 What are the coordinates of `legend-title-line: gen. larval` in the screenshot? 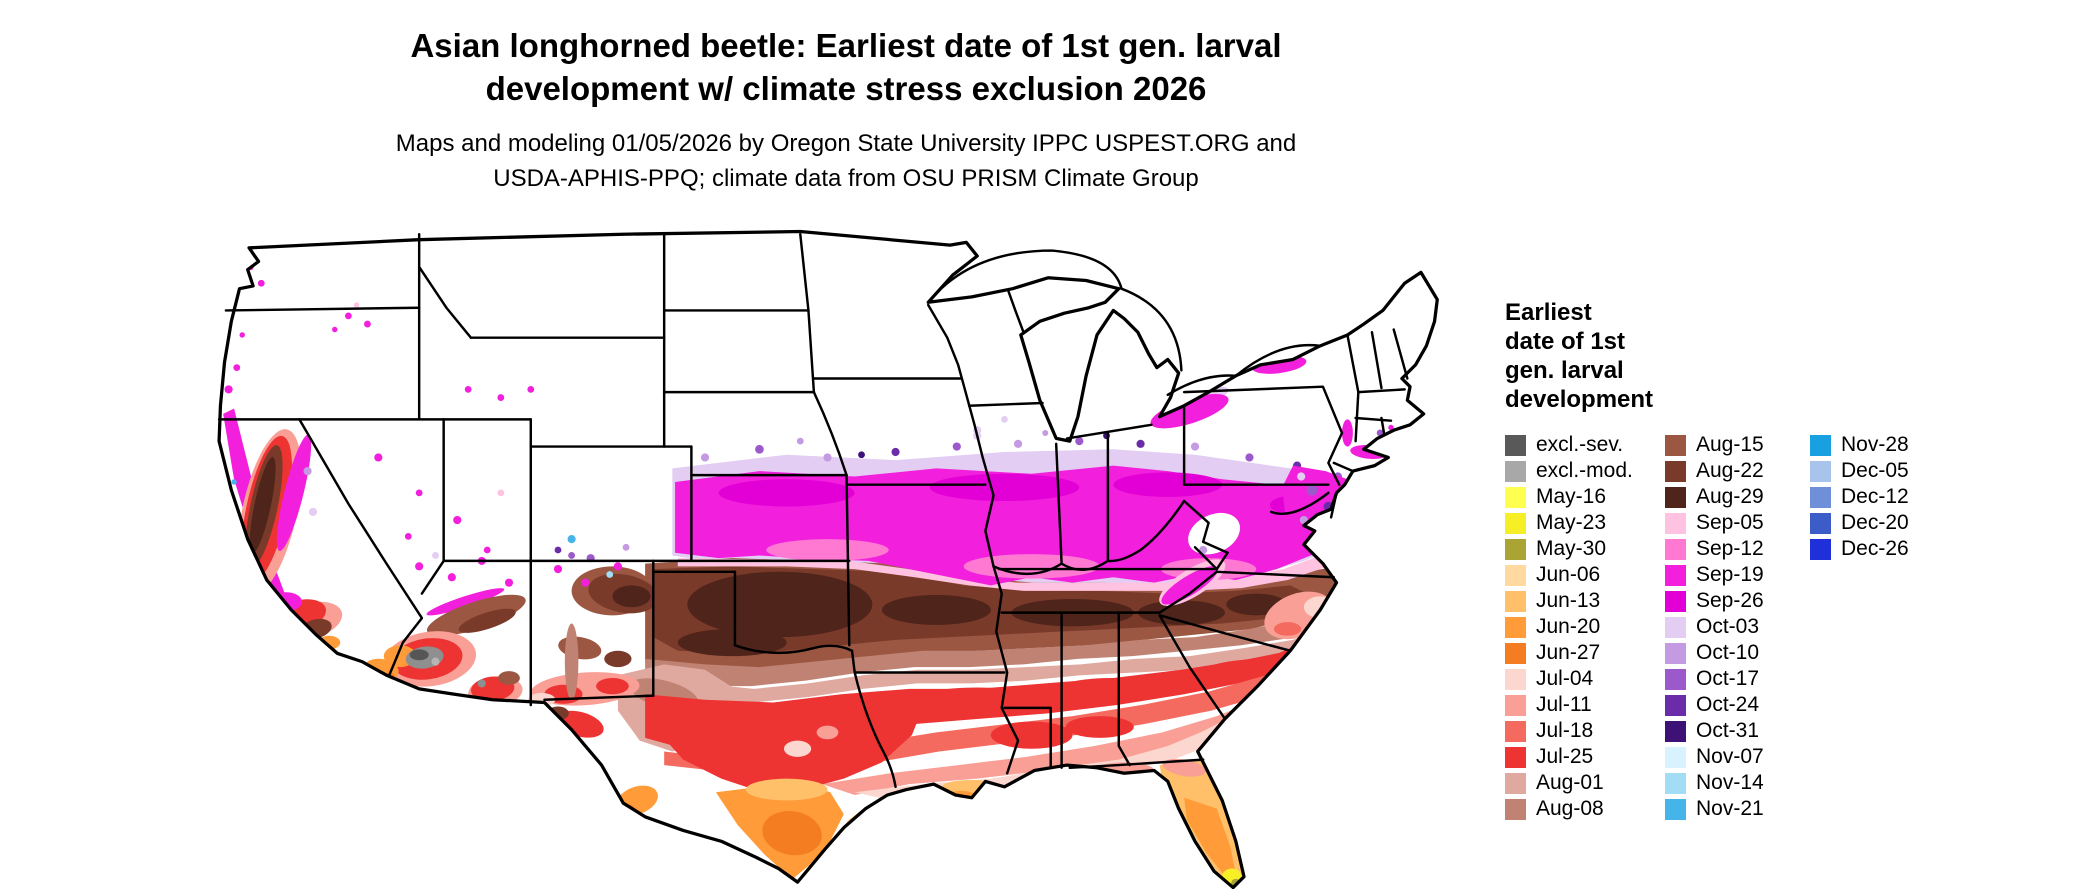 It's located at (1564, 370).